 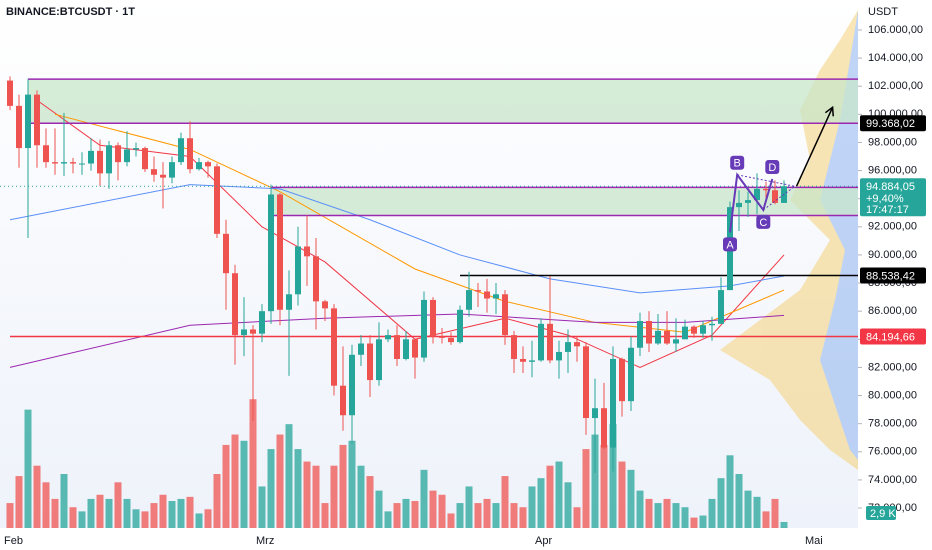 I want to click on x-tick-label: Mrz, so click(x=265, y=541).